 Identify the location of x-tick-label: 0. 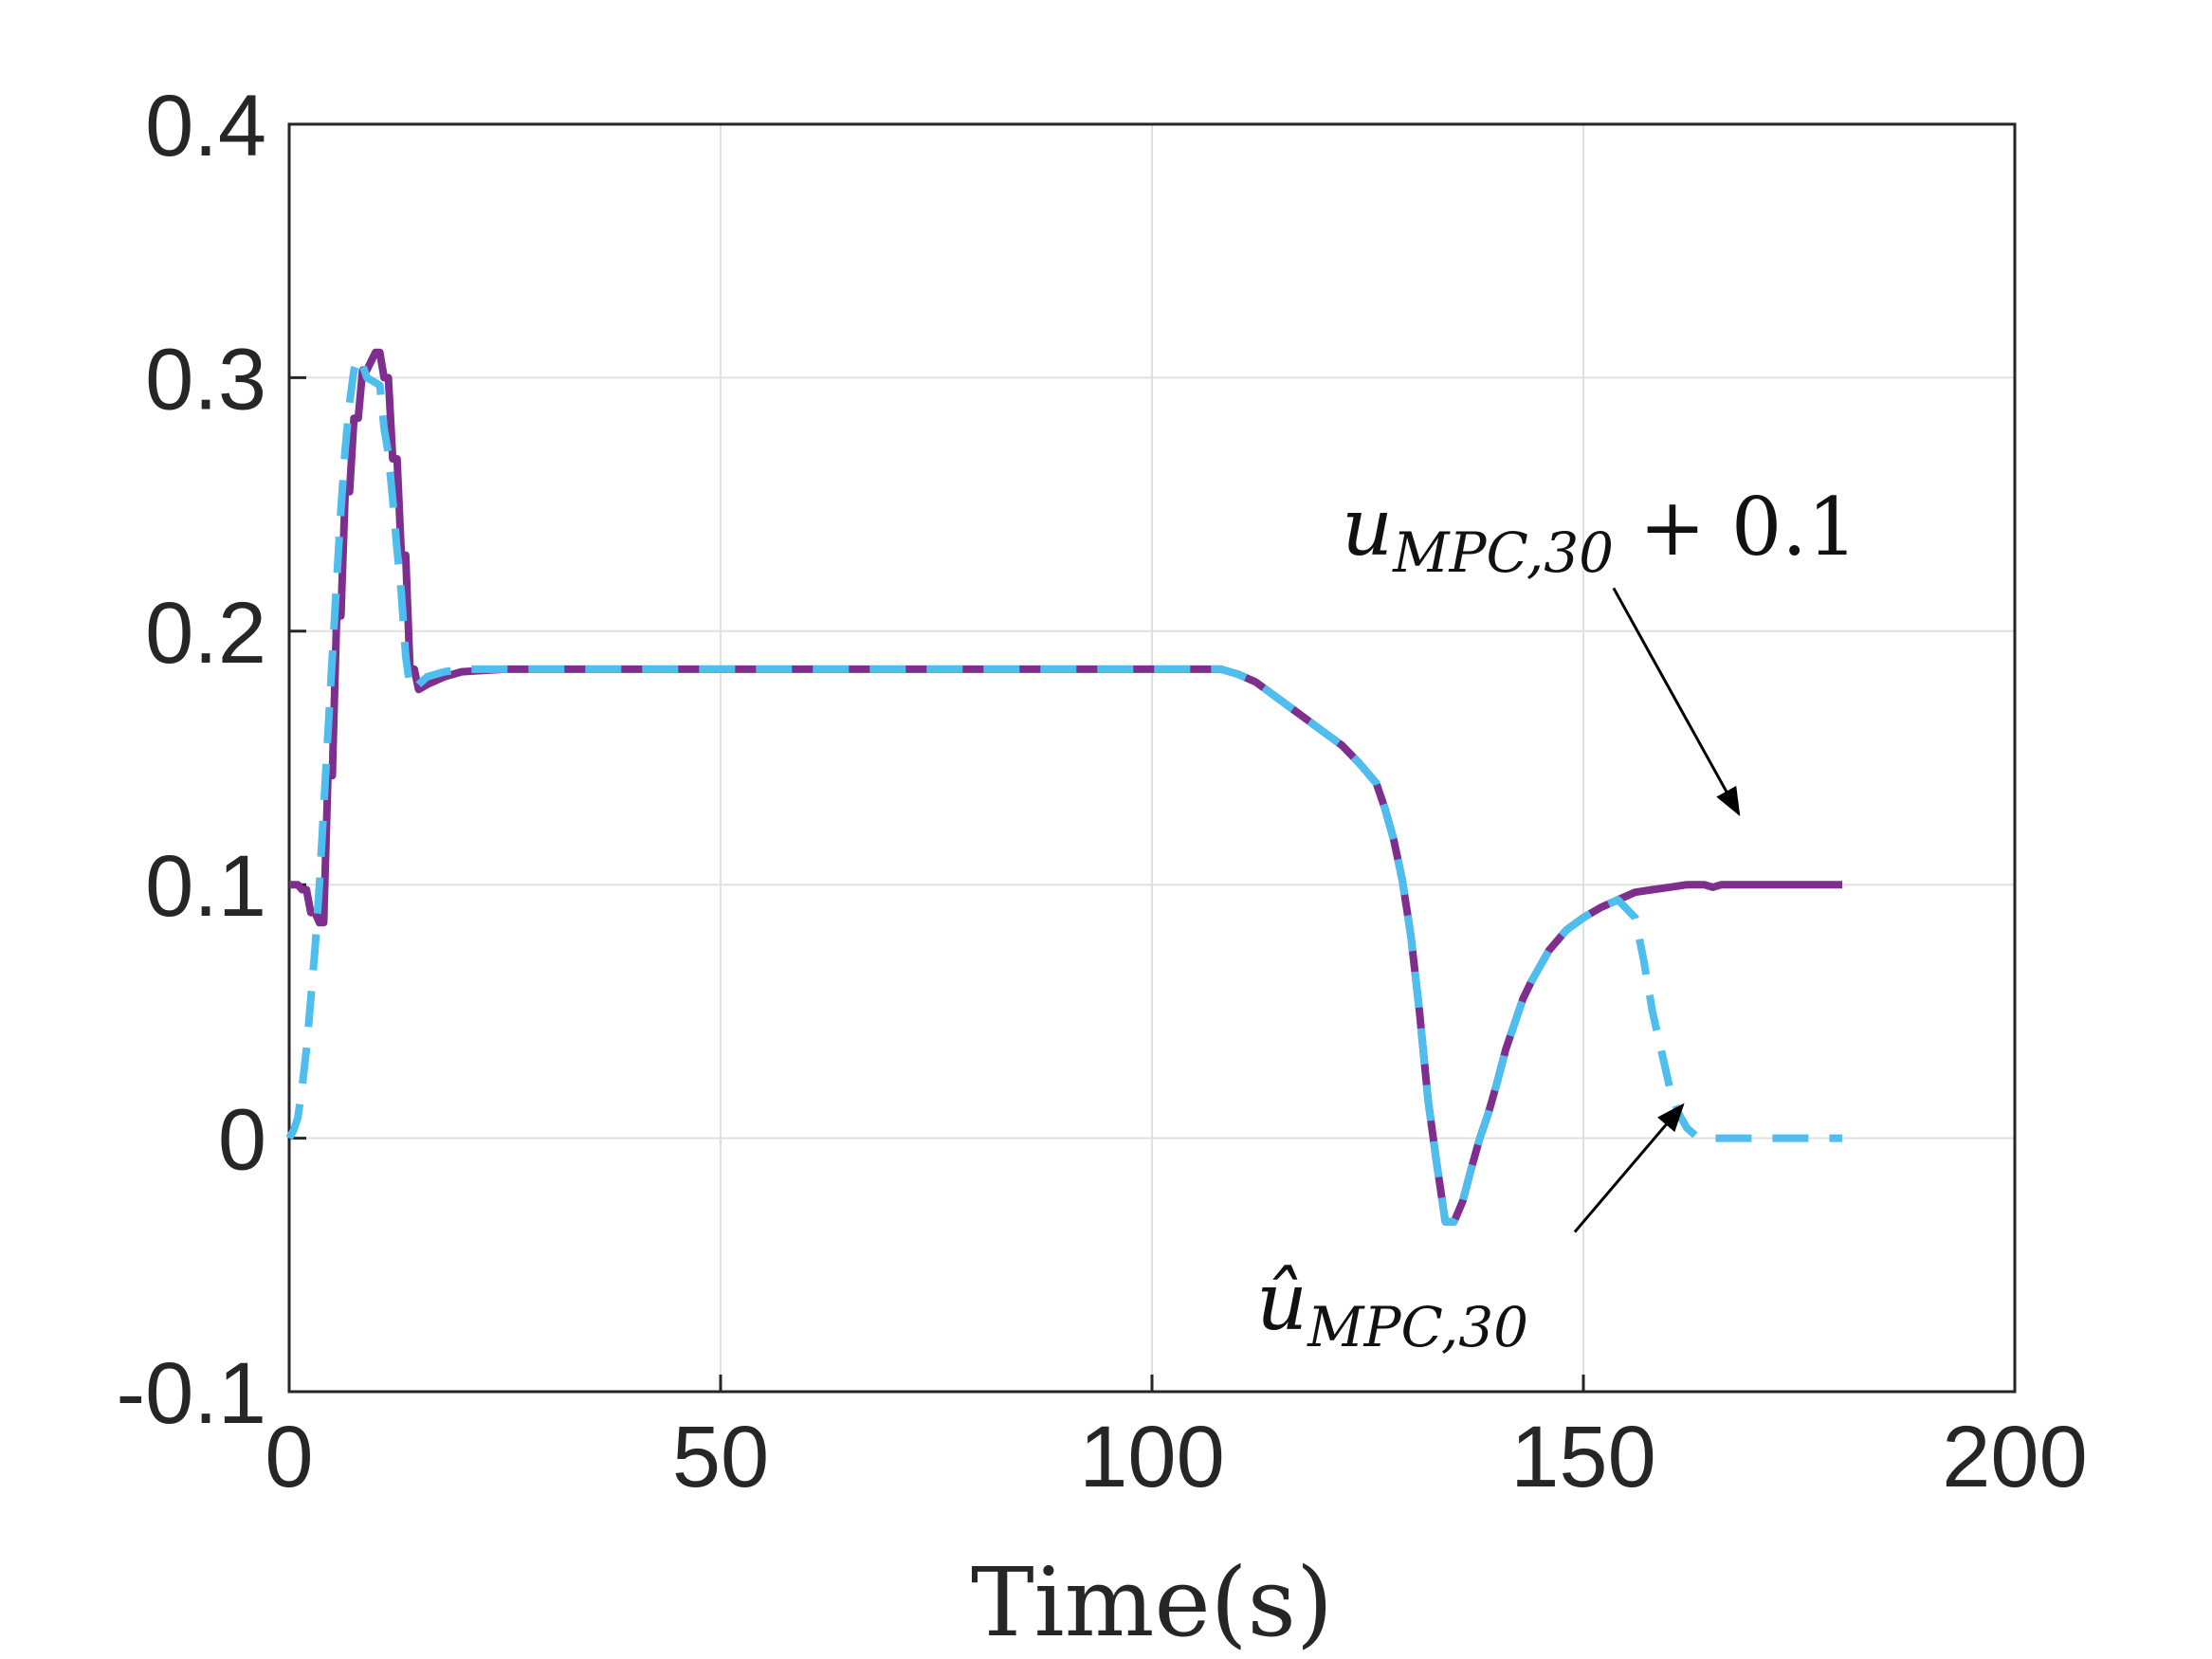
(289, 1457).